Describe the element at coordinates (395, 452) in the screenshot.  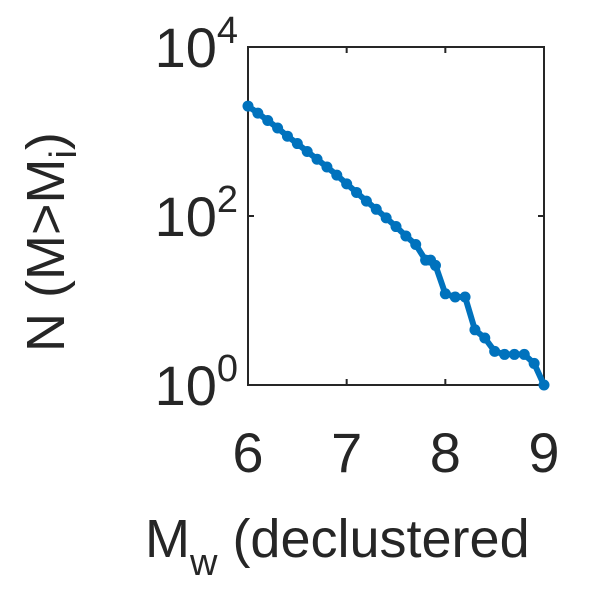
I see `x-tick-labels: 6 7 8 9` at that location.